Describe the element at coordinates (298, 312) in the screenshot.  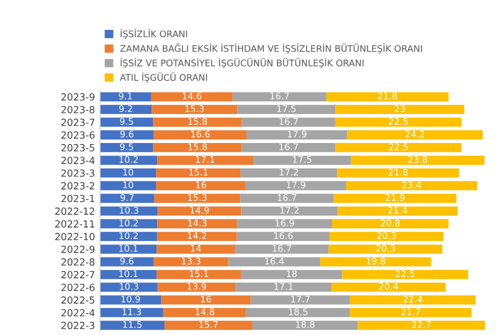
I see `data-label: 18.5` at that location.